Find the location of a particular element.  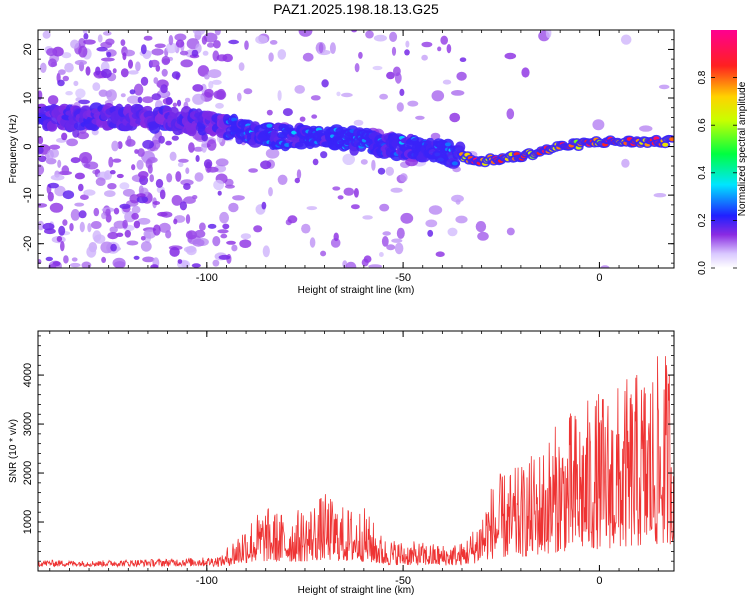

spectrogram-x-label: Height of straight line (km) is located at coordinates (356, 290).